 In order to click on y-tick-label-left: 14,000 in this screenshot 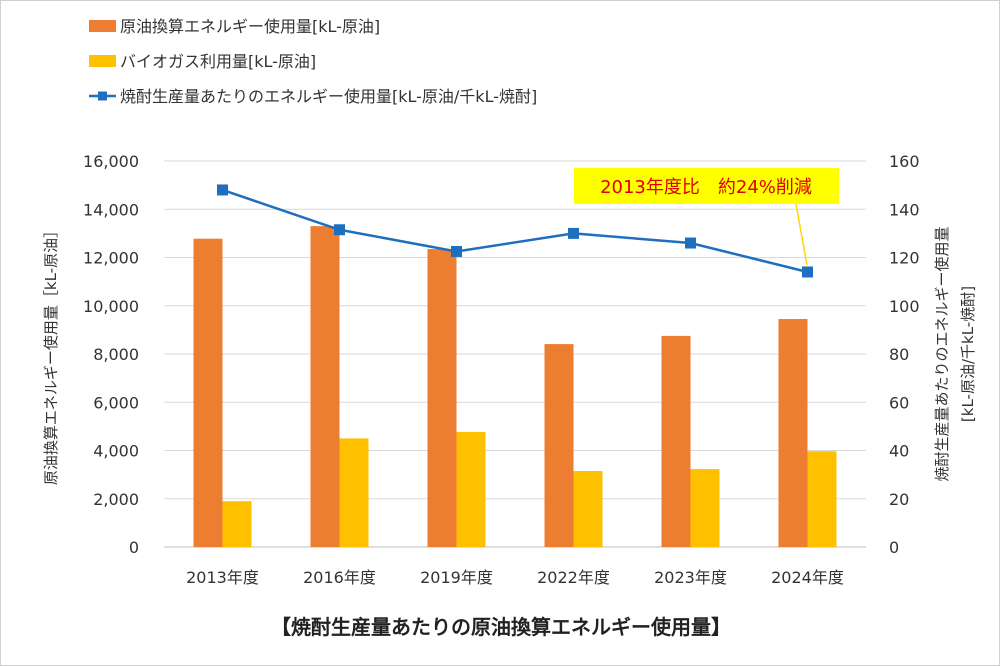, I will do `click(111, 209)`.